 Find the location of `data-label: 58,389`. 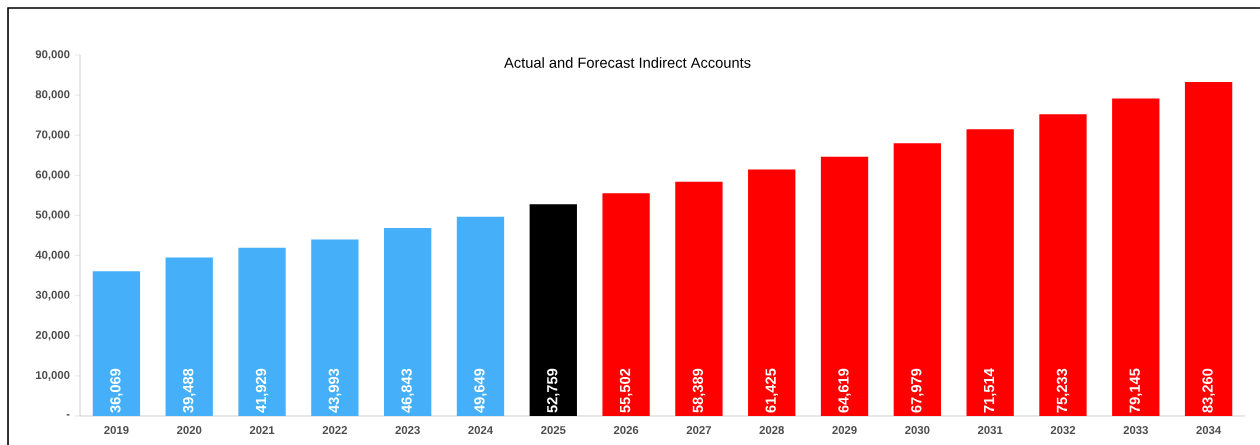

data-label: 58,389 is located at coordinates (699, 390).